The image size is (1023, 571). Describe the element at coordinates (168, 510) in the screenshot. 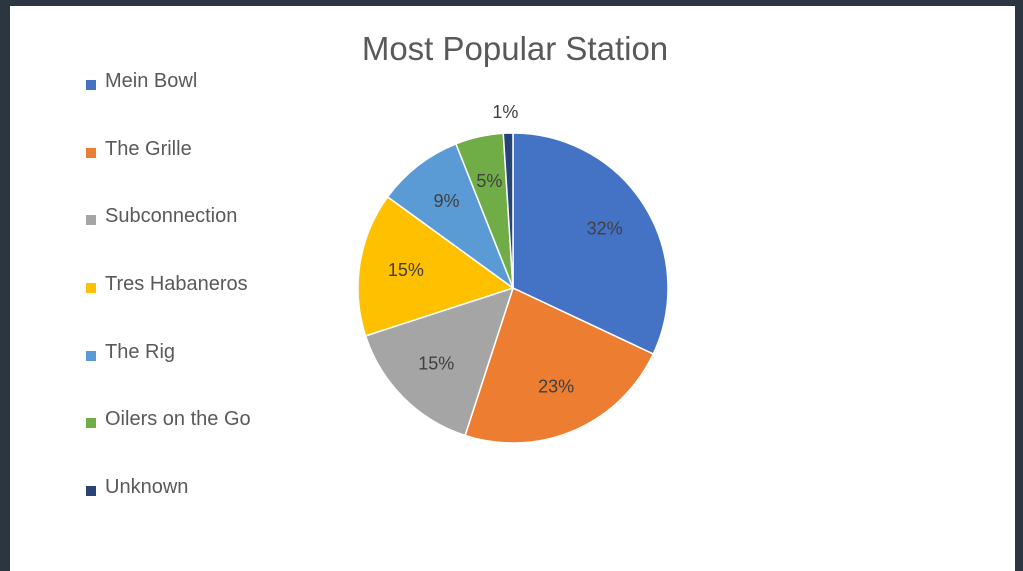

I see `legend-item-unknown: Unknown` at that location.